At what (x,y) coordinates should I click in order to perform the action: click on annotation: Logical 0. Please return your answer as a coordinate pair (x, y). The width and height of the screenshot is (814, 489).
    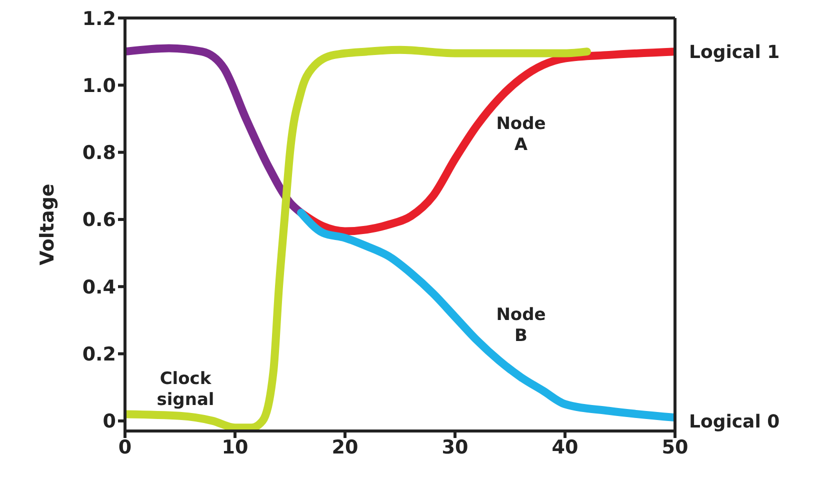
    Looking at the image, I should click on (734, 421).